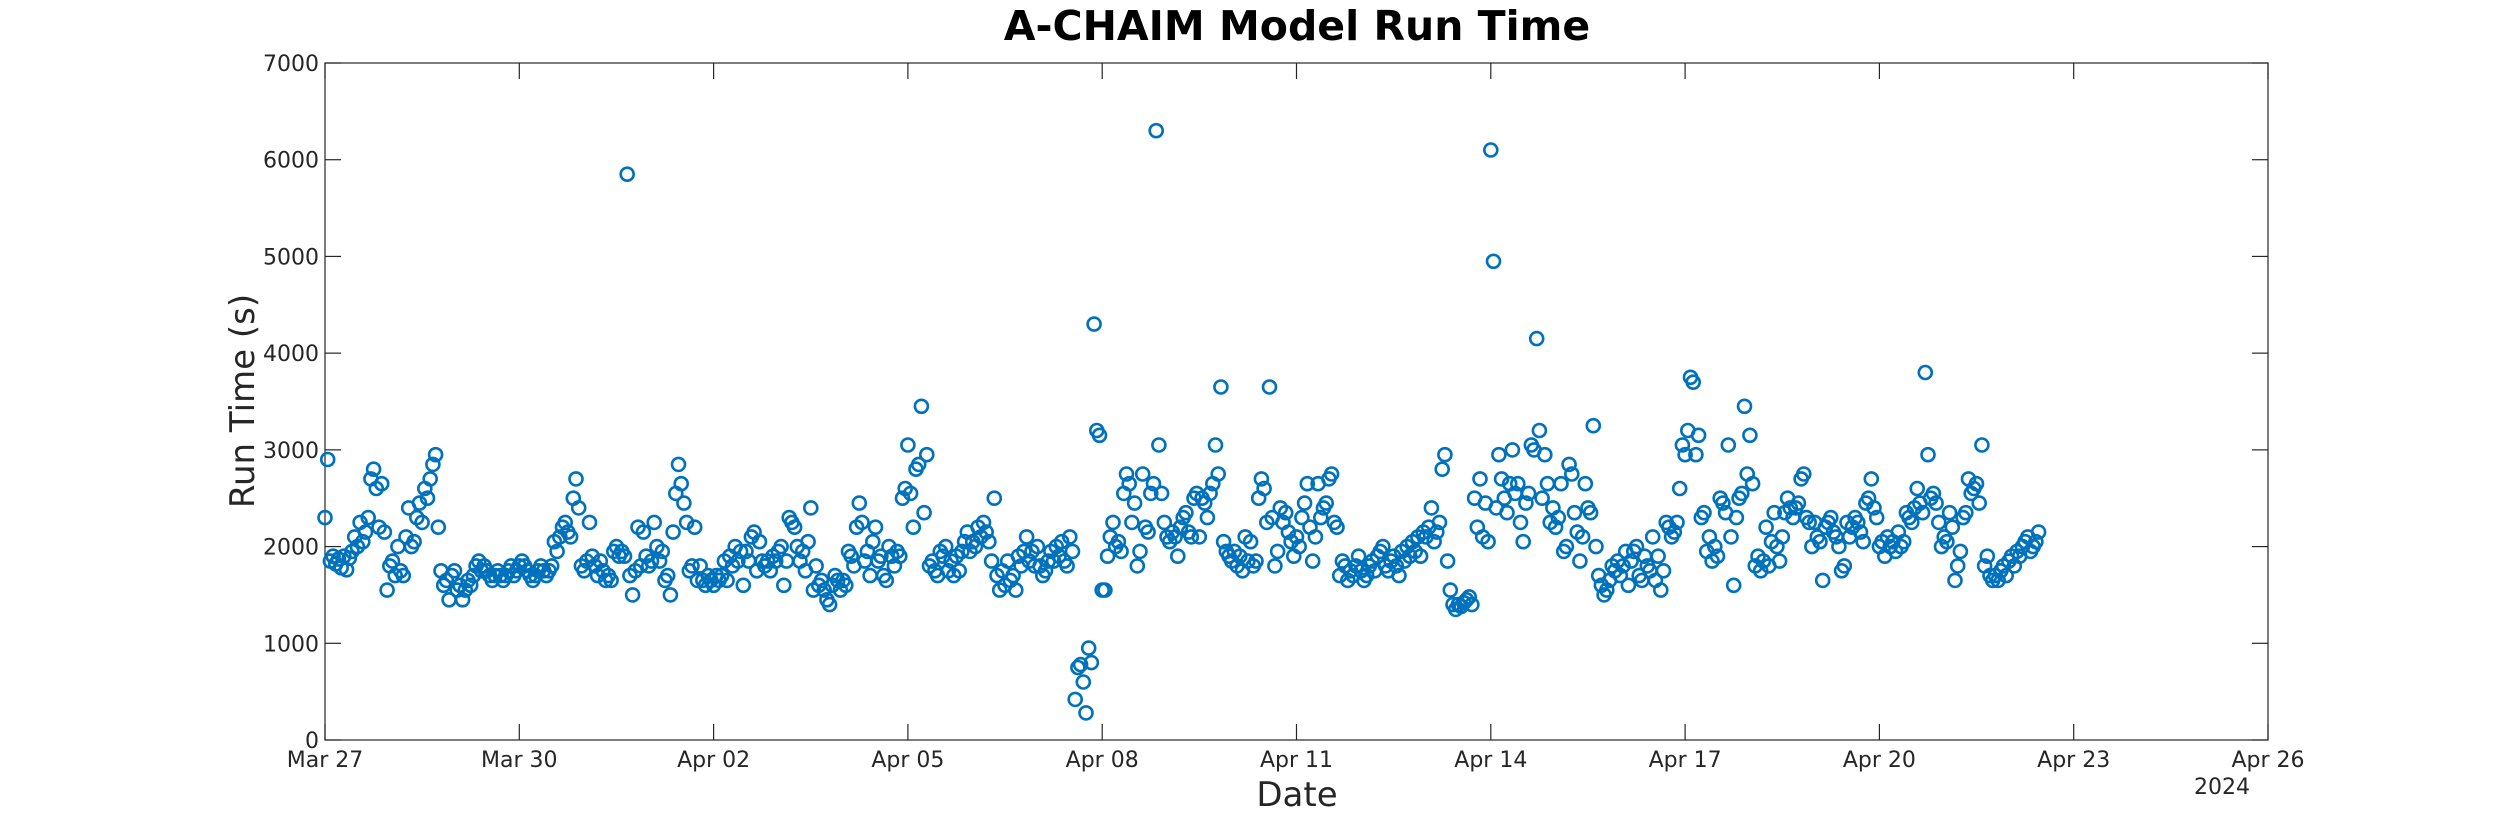  Describe the element at coordinates (713, 760) in the screenshot. I see `x-tick-label: Apr 02` at that location.